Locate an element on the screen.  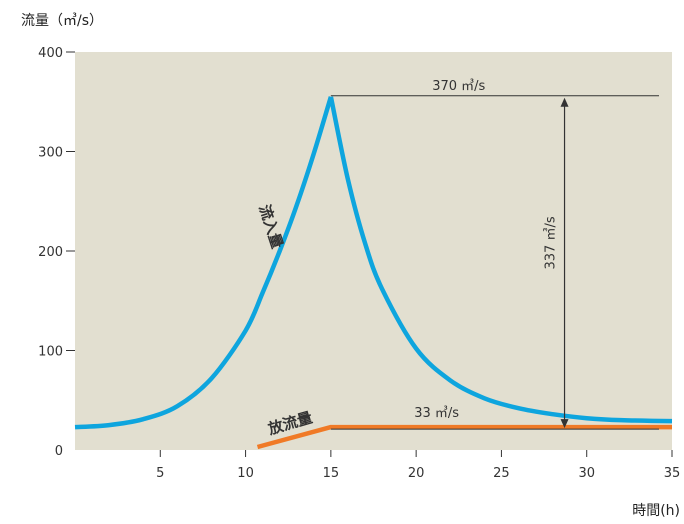
x-tick-label: 10 is located at coordinates (245, 473).